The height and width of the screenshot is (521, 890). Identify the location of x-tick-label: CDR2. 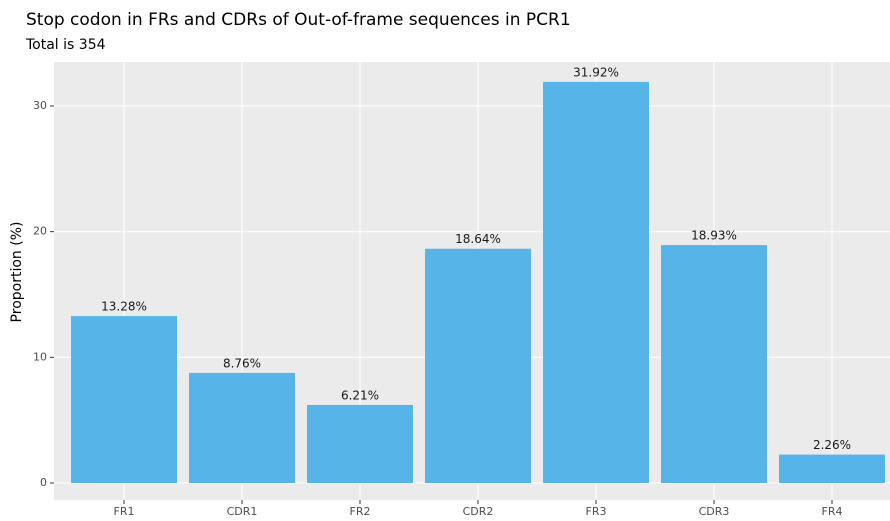
(478, 511).